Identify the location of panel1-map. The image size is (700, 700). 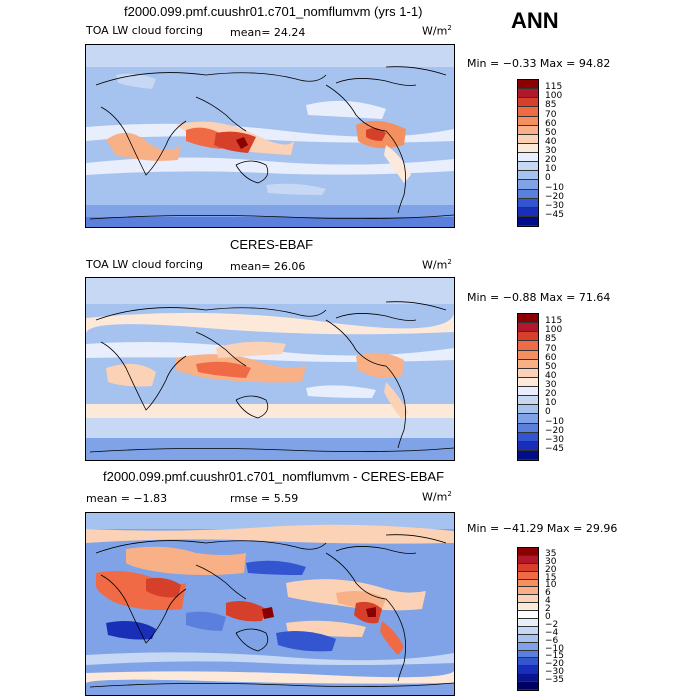
(270, 136).